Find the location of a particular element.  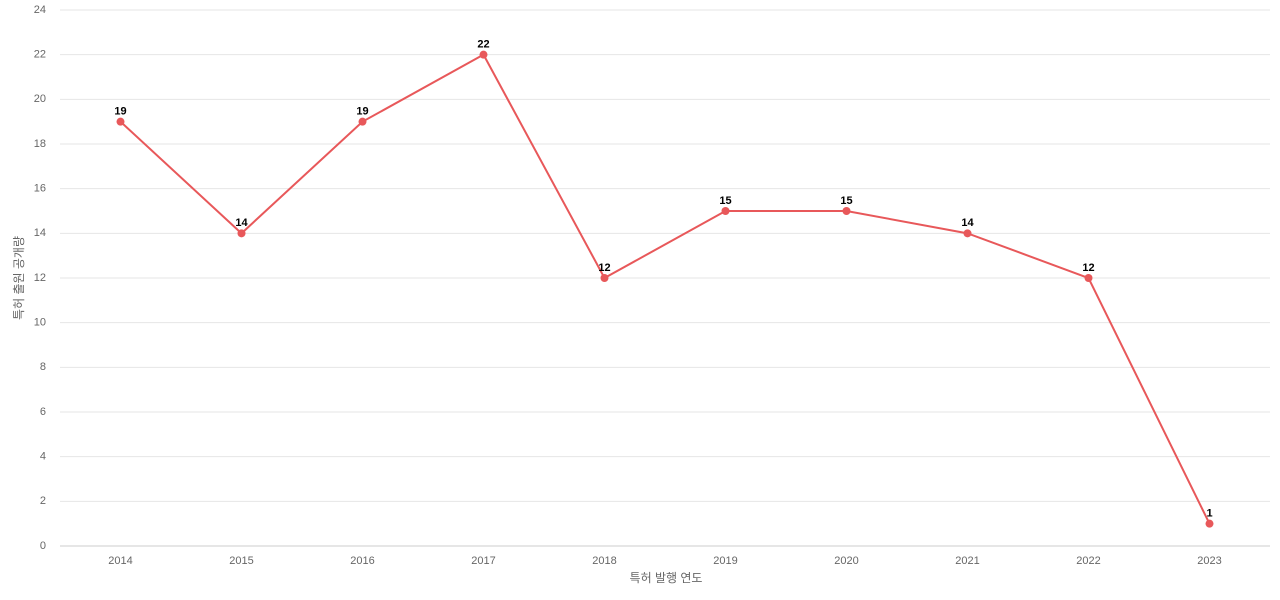

y-axis-title: 특허 출원 공개량 is located at coordinates (19, 278).